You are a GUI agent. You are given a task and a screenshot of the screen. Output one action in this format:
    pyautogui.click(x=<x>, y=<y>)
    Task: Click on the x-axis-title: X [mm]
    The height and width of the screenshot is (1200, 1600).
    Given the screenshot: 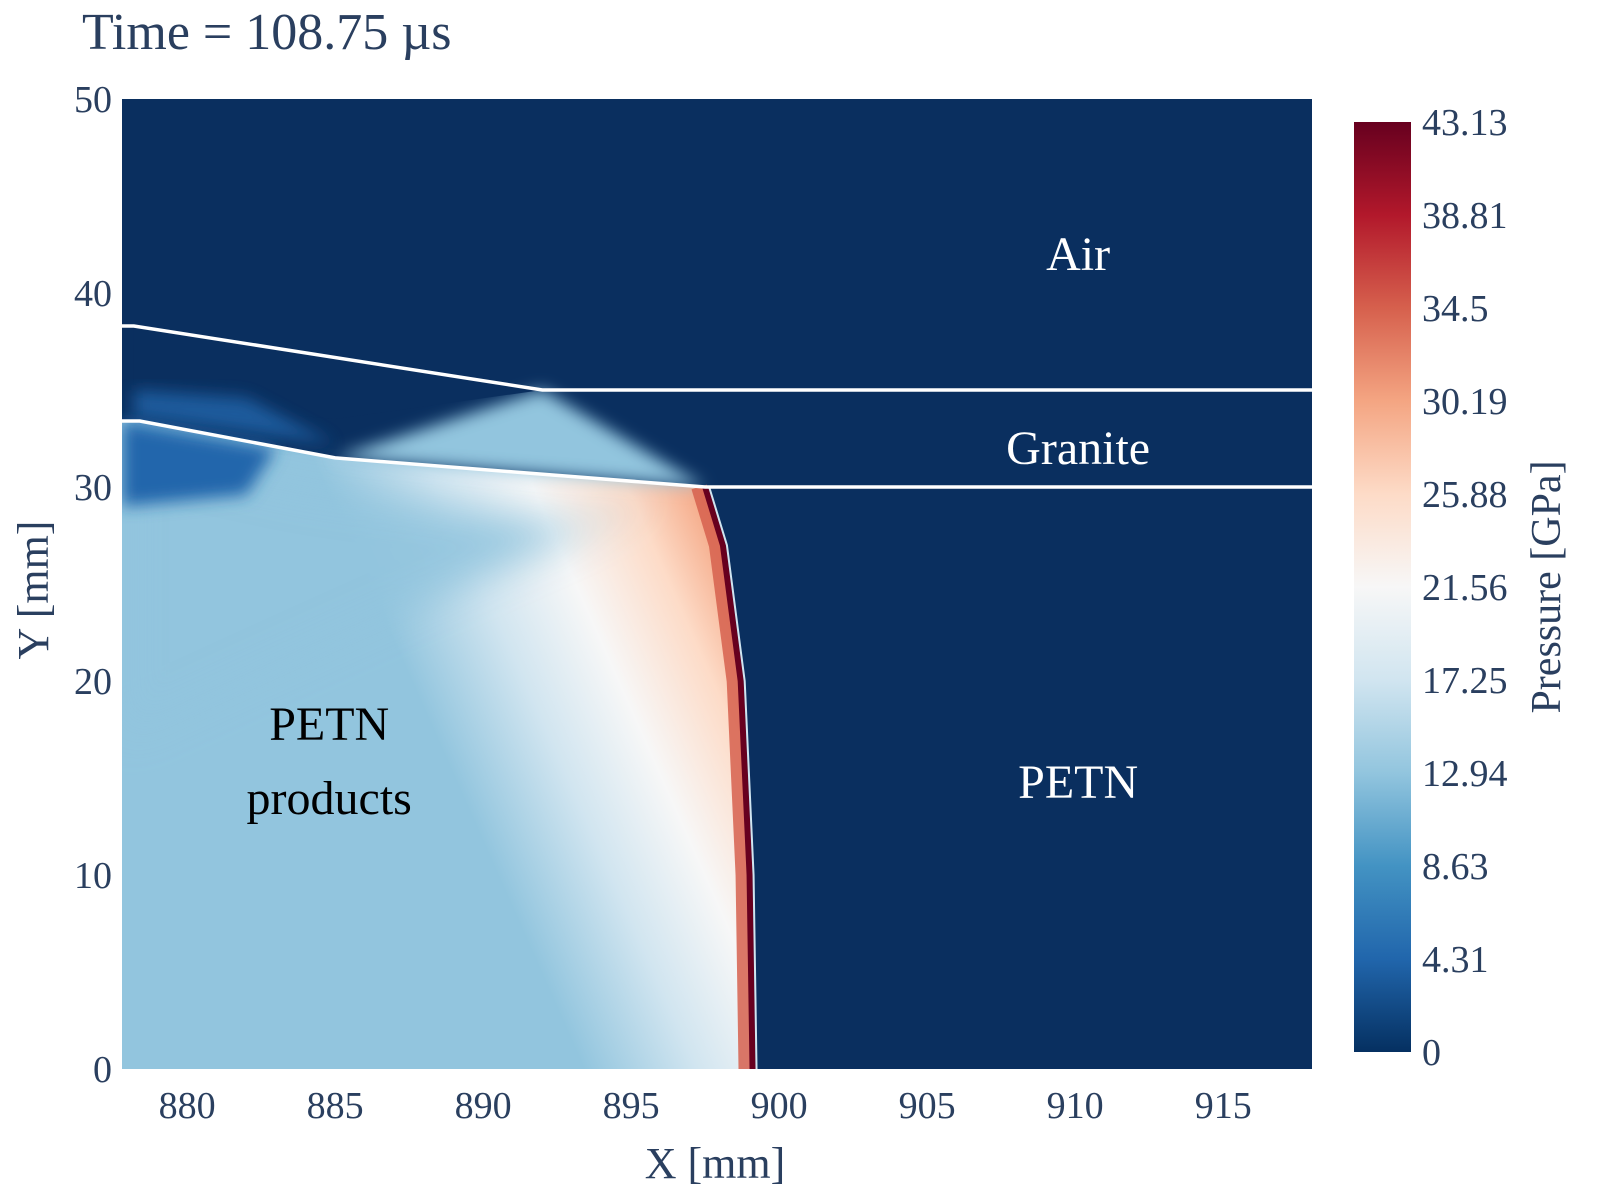 What is the action you would take?
    pyautogui.click(x=715, y=1163)
    